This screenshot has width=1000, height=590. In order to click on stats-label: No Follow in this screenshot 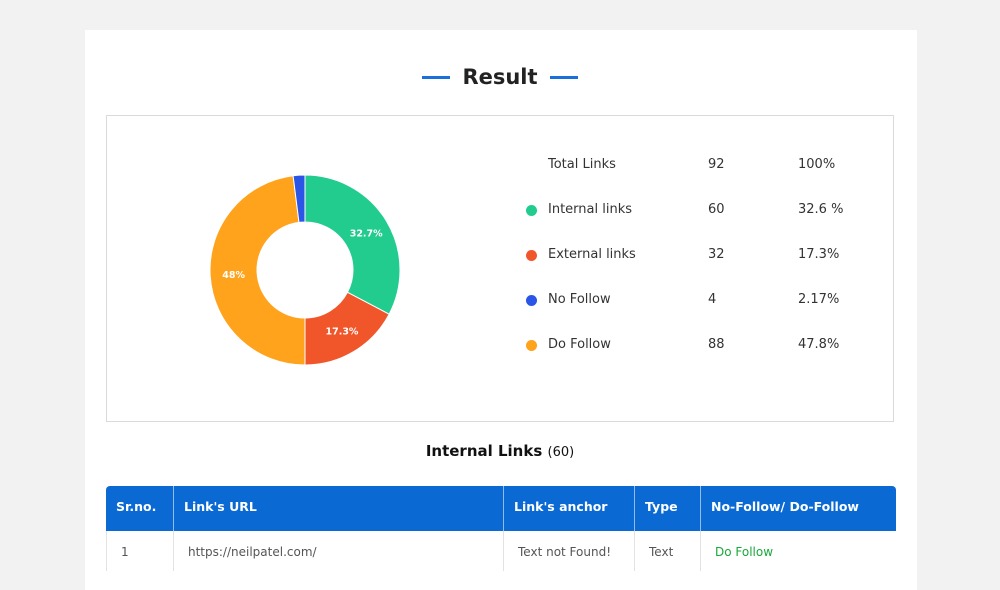, I will do `click(579, 299)`.